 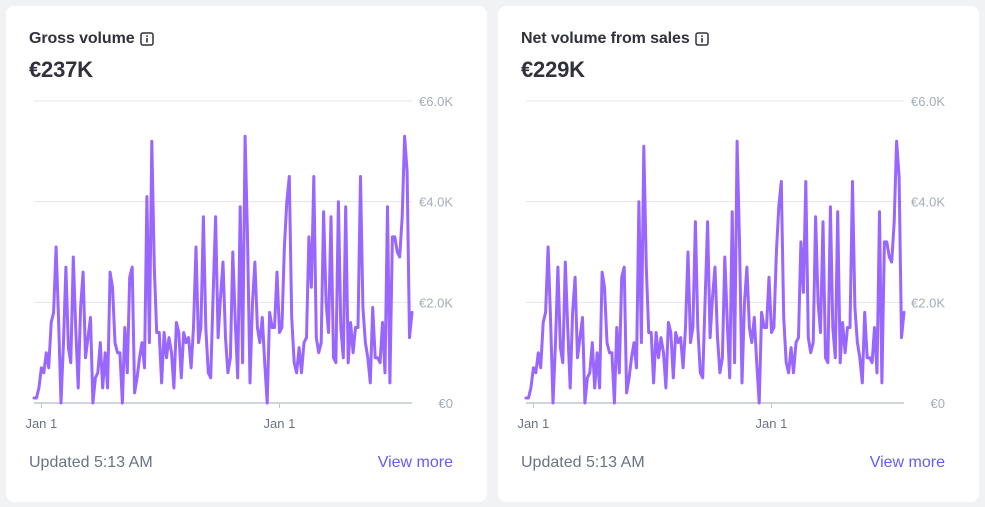 I want to click on card-title-row: Gross volume, so click(x=91, y=39).